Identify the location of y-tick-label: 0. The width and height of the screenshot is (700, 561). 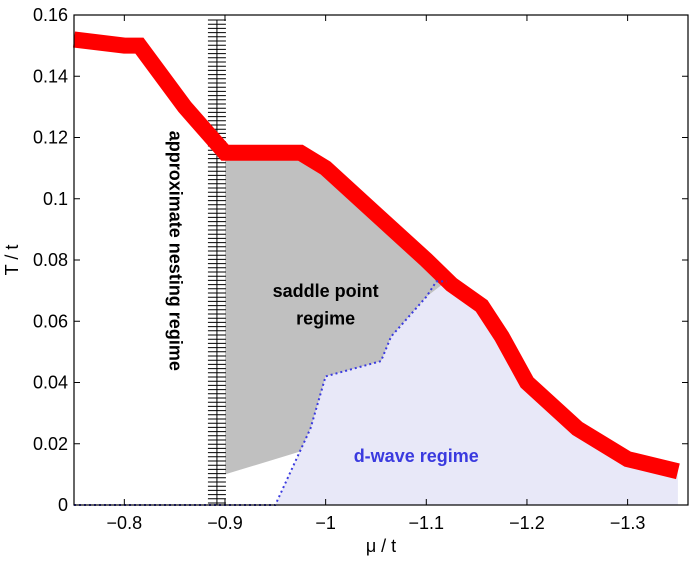
(63, 505).